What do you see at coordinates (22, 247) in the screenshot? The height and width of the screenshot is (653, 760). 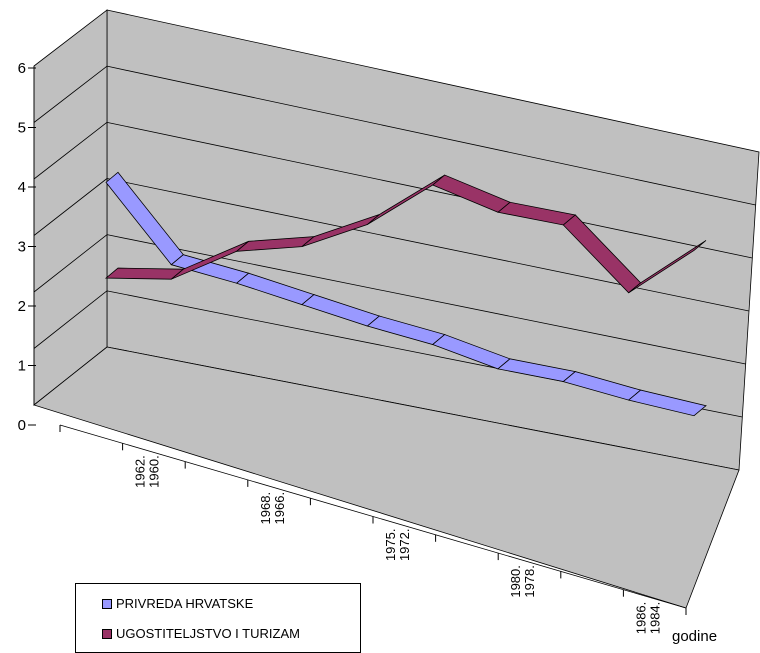 I see `y-tick-label: 3` at bounding box center [22, 247].